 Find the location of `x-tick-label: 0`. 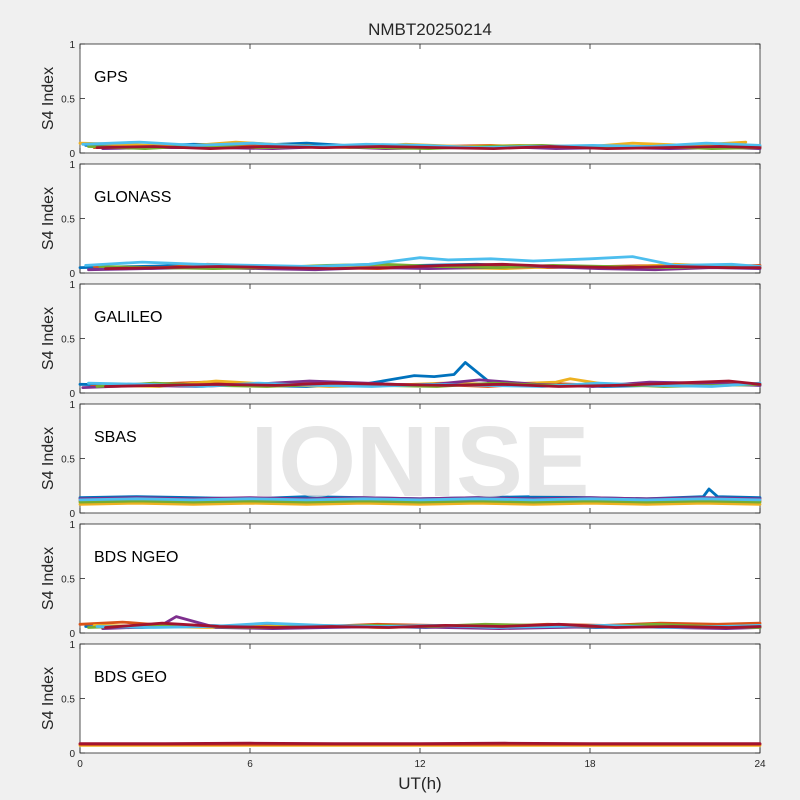

x-tick-label: 0 is located at coordinates (80, 764).